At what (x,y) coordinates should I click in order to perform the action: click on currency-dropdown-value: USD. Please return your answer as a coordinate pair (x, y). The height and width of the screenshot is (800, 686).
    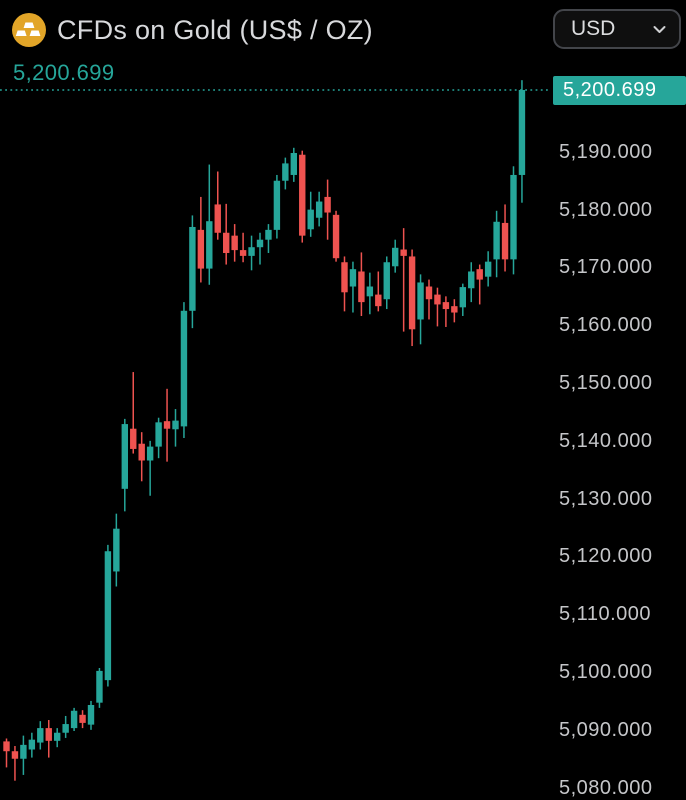
    Looking at the image, I should click on (593, 28).